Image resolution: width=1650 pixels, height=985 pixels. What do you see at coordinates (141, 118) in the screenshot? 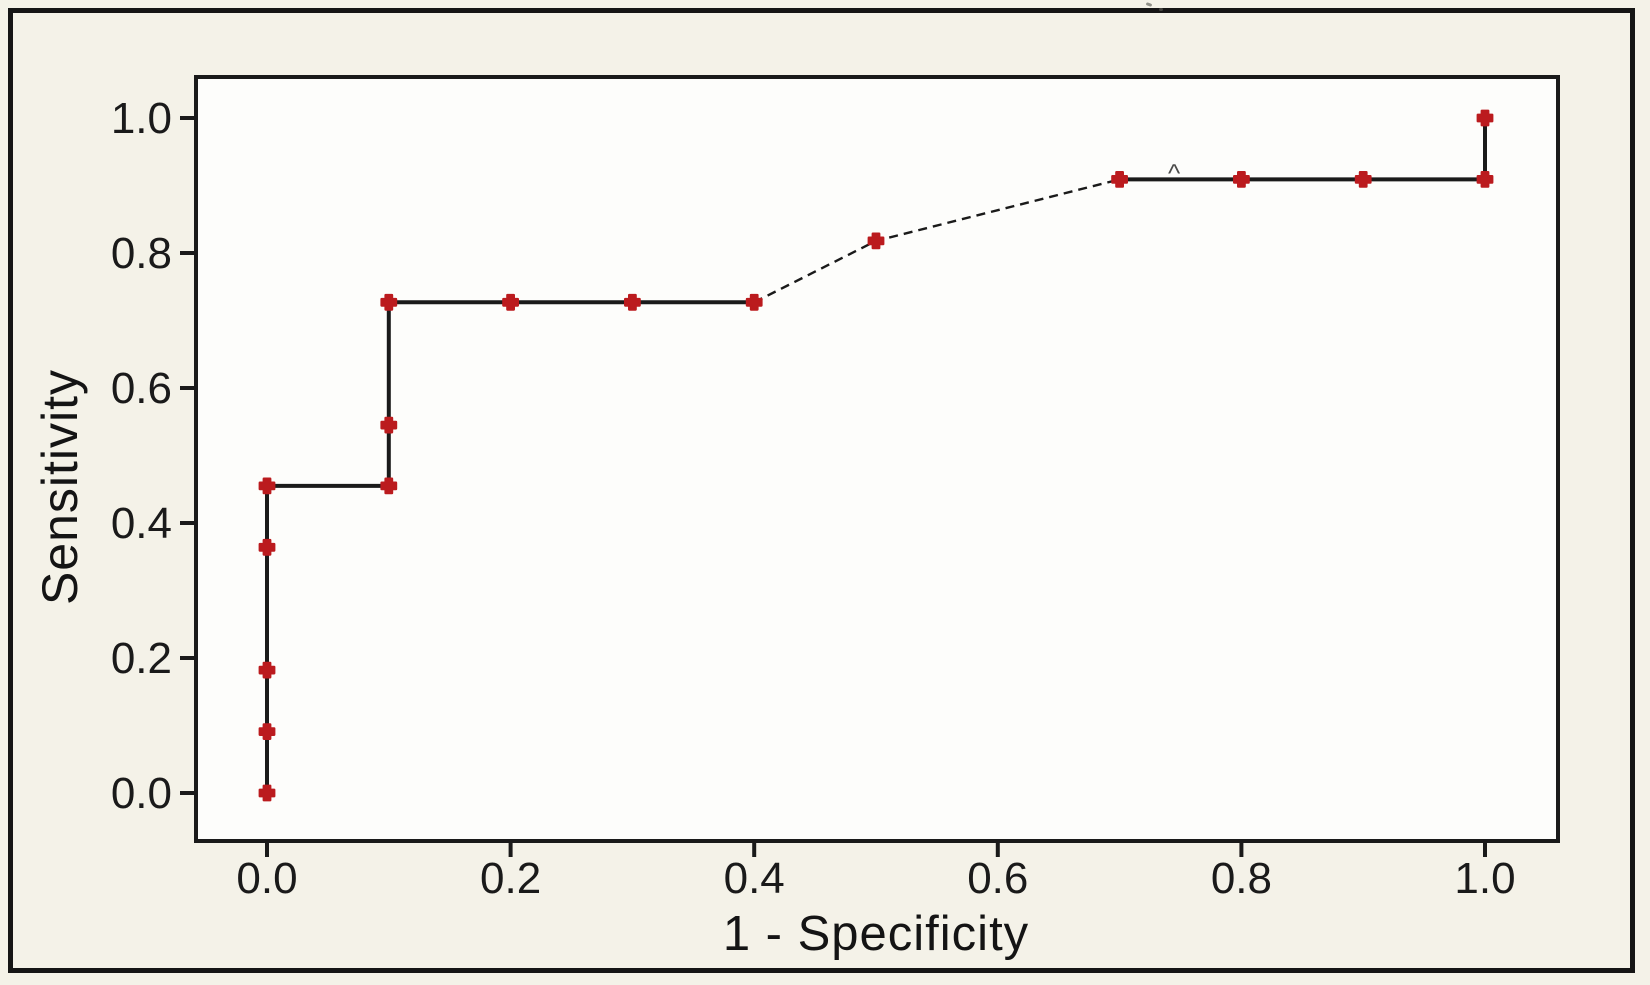
I see `y-tick-label: 1.0` at bounding box center [141, 118].